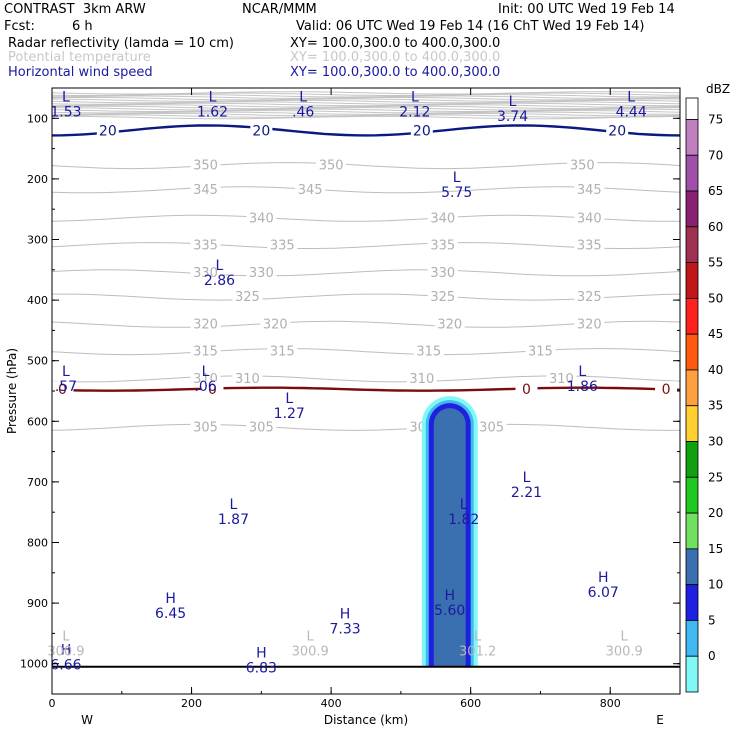 This screenshot has height=740, width=740. What do you see at coordinates (233, 520) in the screenshot?
I see `wind-extreme-value: 1.87` at bounding box center [233, 520].